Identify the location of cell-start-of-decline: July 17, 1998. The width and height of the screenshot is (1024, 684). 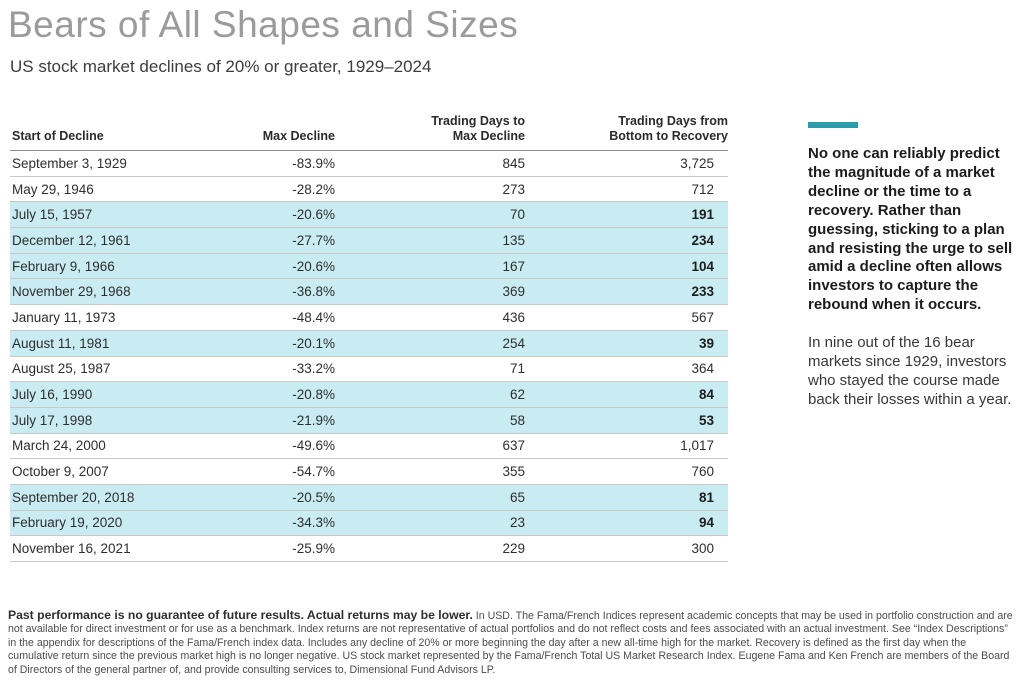
(120, 420).